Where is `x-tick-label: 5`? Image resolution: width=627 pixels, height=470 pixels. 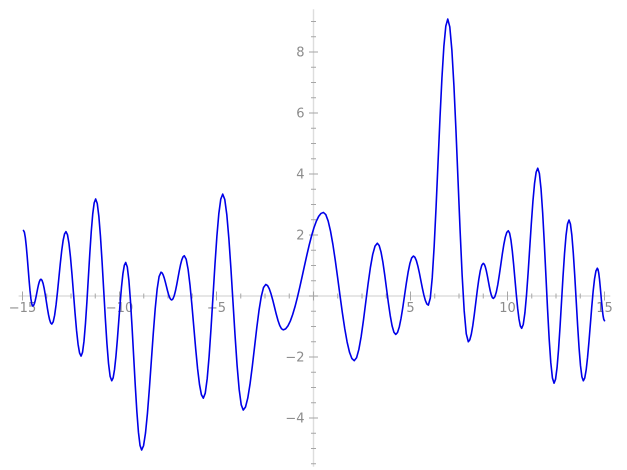 x-tick-label: 5 is located at coordinates (410, 308).